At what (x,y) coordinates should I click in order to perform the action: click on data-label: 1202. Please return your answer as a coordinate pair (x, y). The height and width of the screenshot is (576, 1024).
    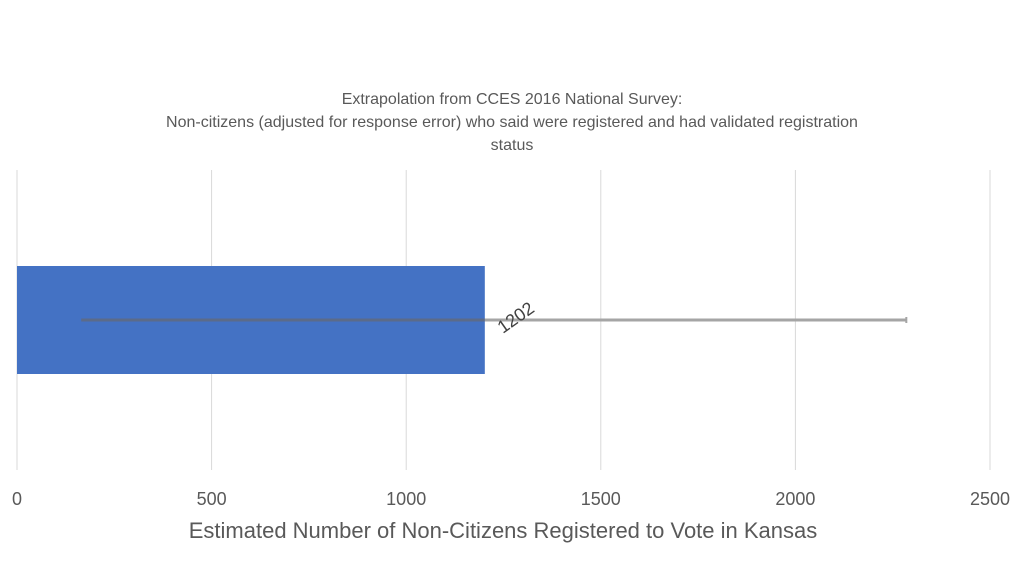
    Looking at the image, I should click on (516, 317).